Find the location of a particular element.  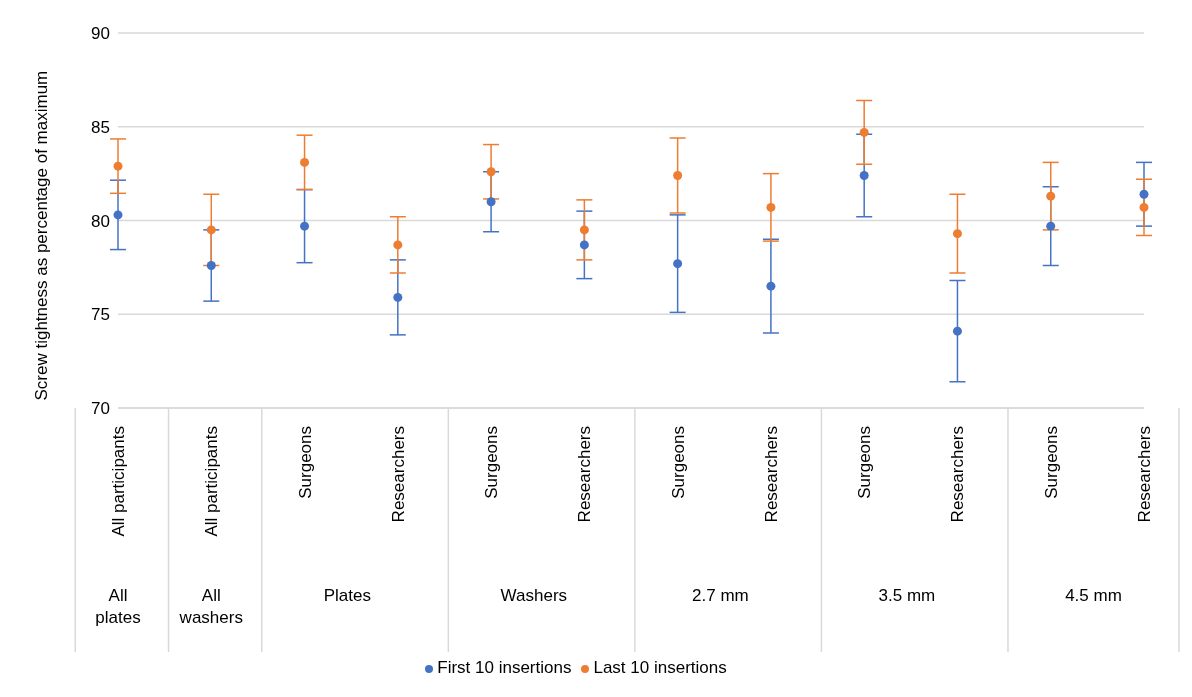

text: 3.5 mm is located at coordinates (907, 595).